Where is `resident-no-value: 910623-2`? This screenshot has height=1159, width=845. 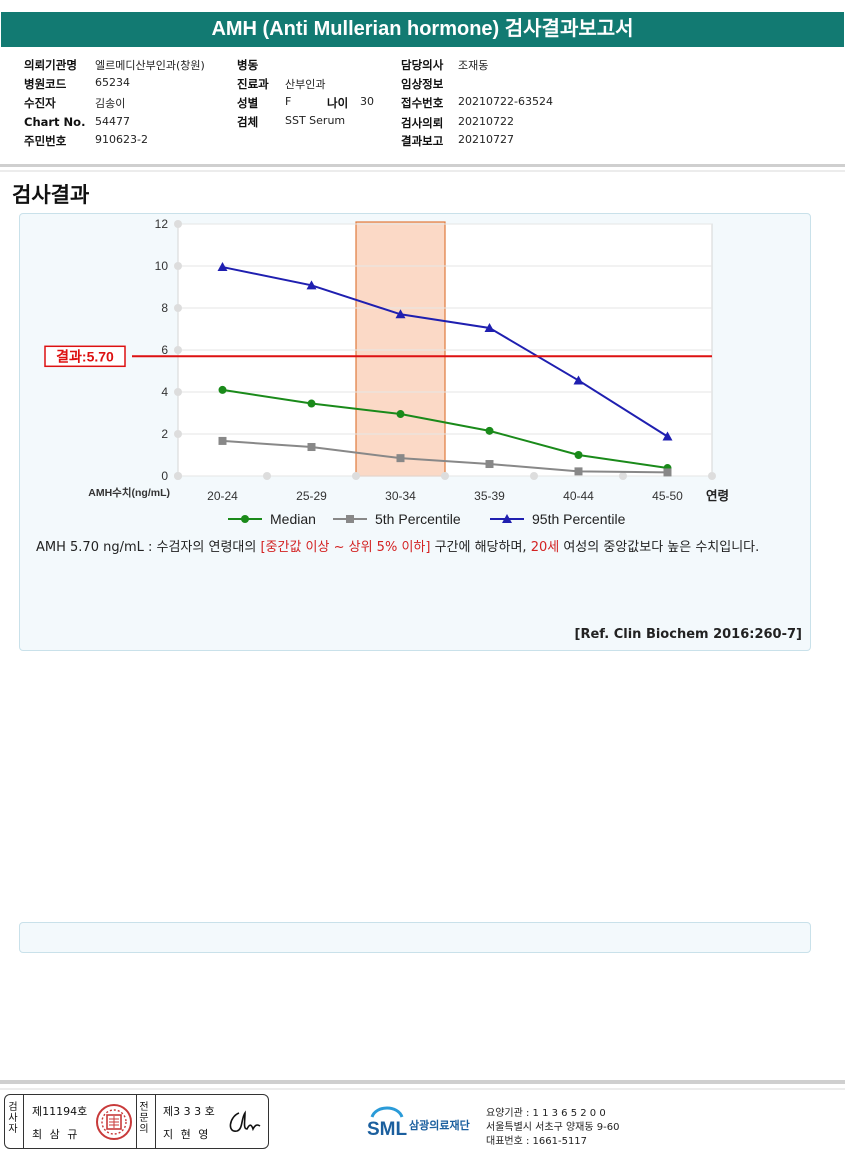
resident-no-value: 910623-2 is located at coordinates (121, 139).